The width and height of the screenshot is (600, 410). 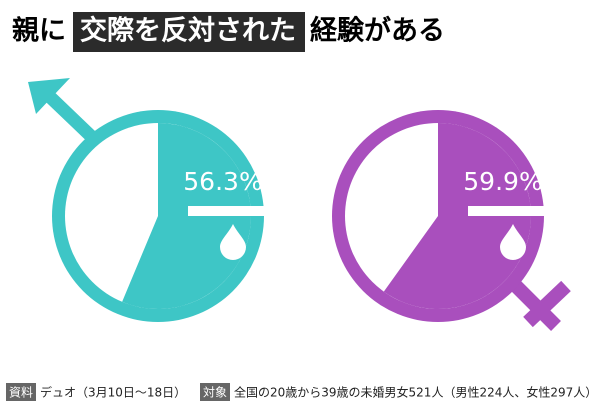 I want to click on footer-text: 全国の20歳から39歳の未婚男女521人（男性224人、女性297人）, so click(x=415, y=392).